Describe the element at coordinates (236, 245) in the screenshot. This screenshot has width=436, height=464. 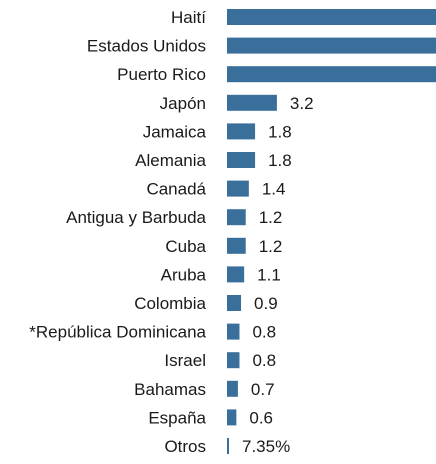
I see `bar-cuba` at that location.